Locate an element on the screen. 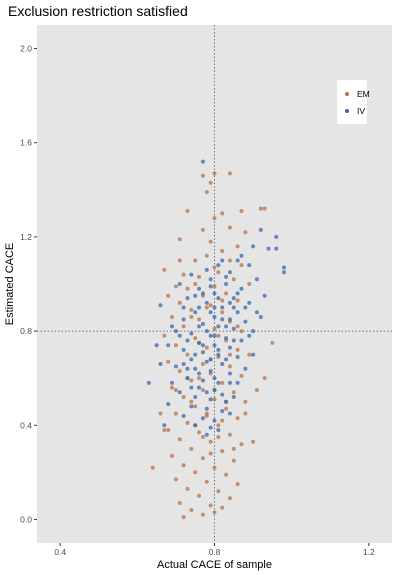  y-tick-label: 2.0 is located at coordinates (26, 49).